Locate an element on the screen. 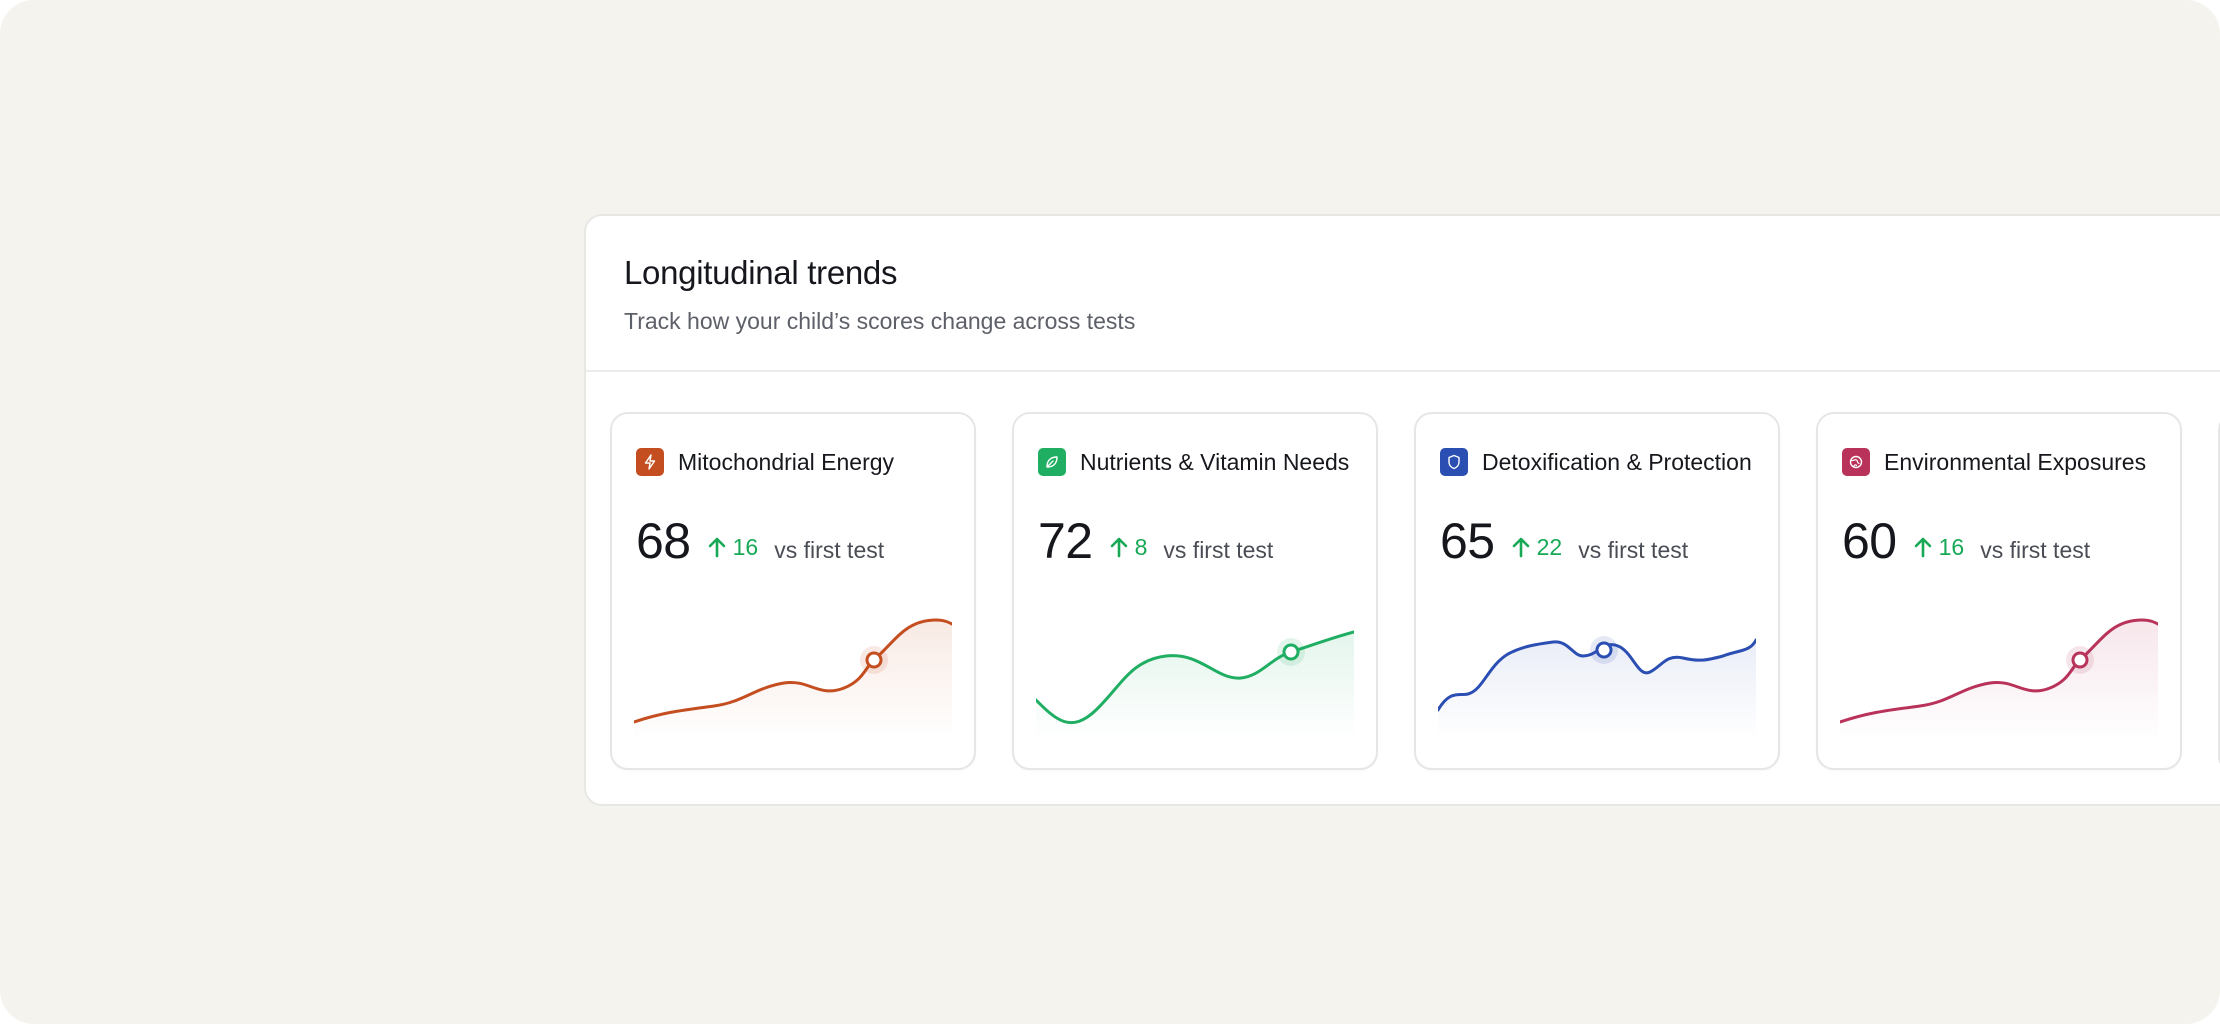 The height and width of the screenshot is (1024, 2220). shield-icon is located at coordinates (1454, 462).